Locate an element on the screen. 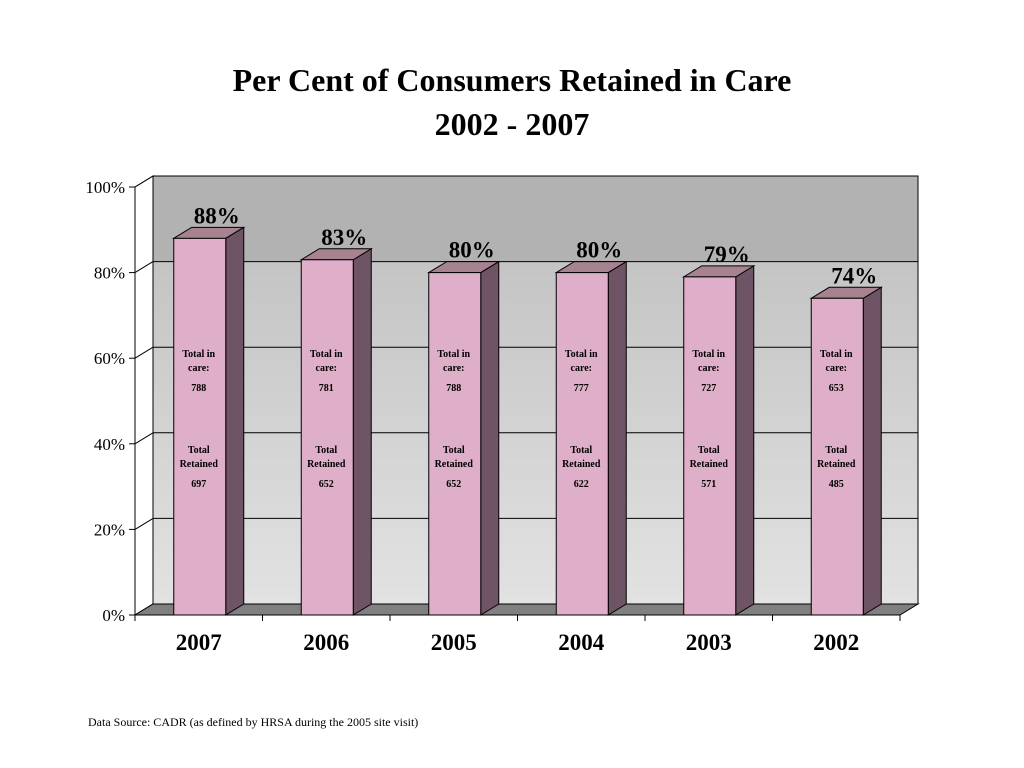 Image resolution: width=1024 pixels, height=768 pixels. y-tick-label: 0% is located at coordinates (113, 615).